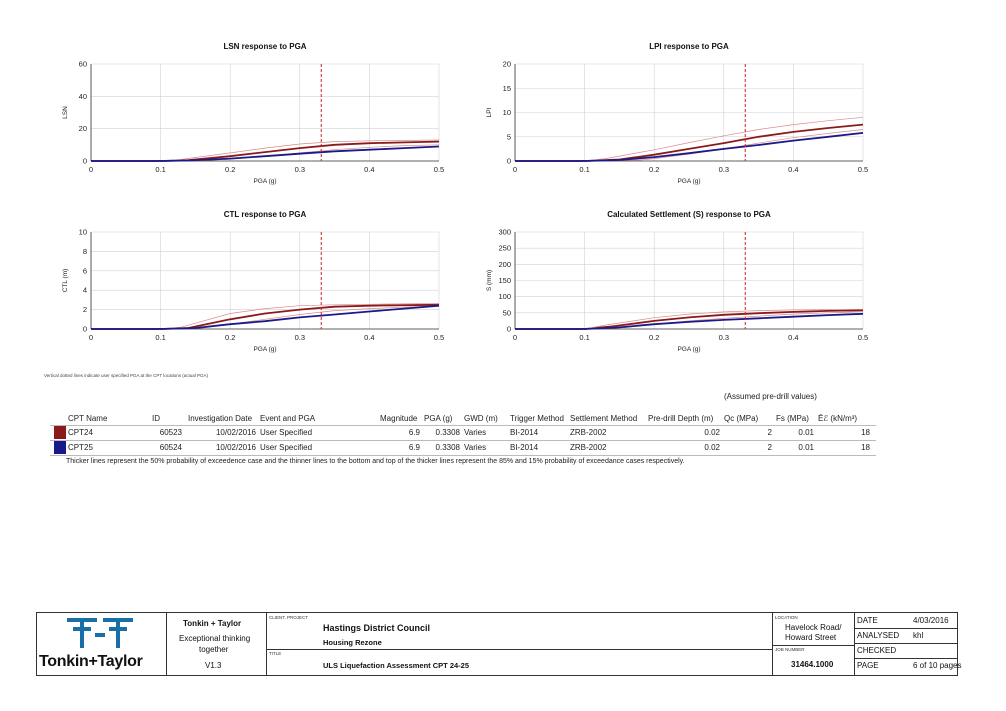 The image size is (1006, 711). What do you see at coordinates (507, 88) in the screenshot?
I see `lpi-y-tick-label: 15` at bounding box center [507, 88].